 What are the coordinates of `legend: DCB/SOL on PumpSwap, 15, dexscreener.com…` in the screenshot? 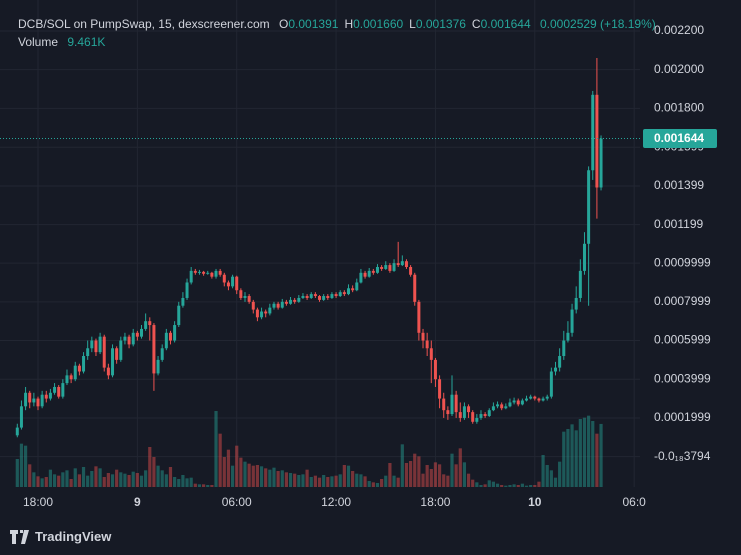 It's located at (337, 24).